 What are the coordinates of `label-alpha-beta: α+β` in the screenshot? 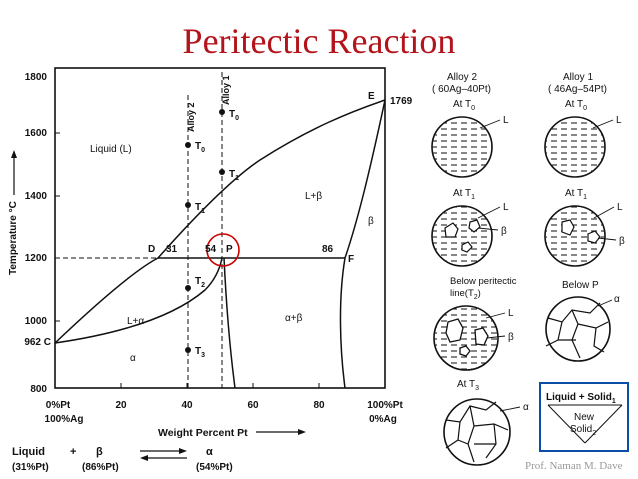 It's located at (294, 318).